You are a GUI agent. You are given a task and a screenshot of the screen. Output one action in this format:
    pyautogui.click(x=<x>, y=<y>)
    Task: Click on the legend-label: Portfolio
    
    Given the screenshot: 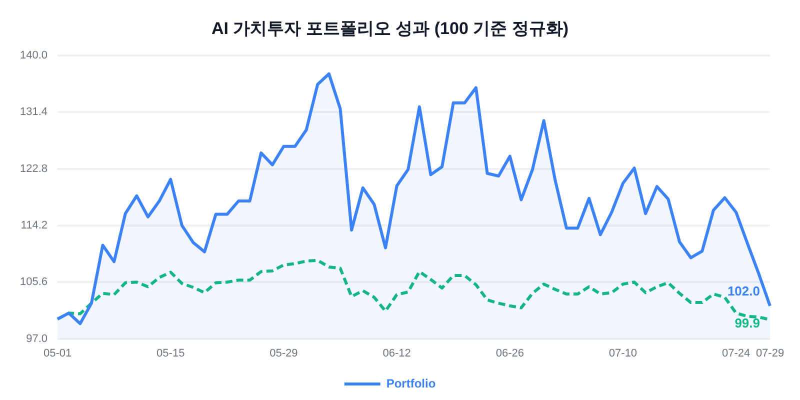 What is the action you would take?
    pyautogui.click(x=411, y=383)
    